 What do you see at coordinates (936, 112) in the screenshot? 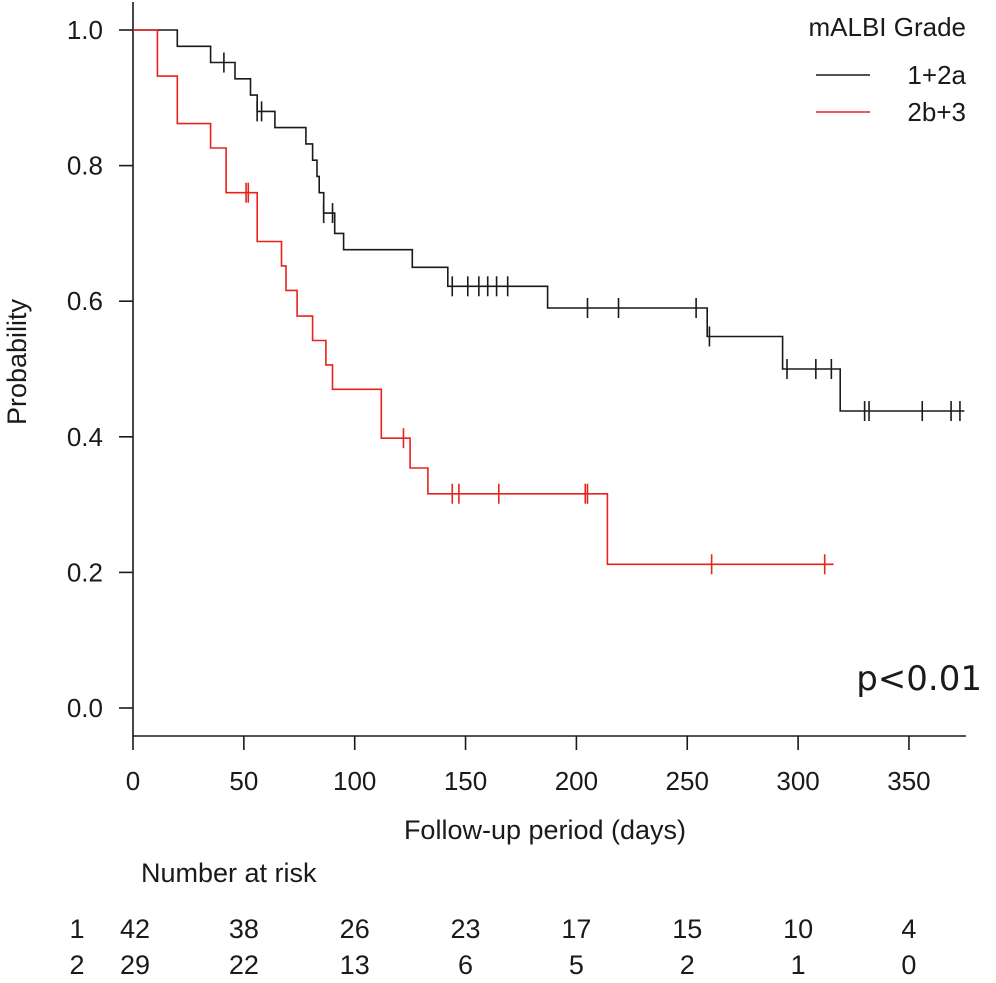
I see `legend-label-2: 2b+3` at bounding box center [936, 112].